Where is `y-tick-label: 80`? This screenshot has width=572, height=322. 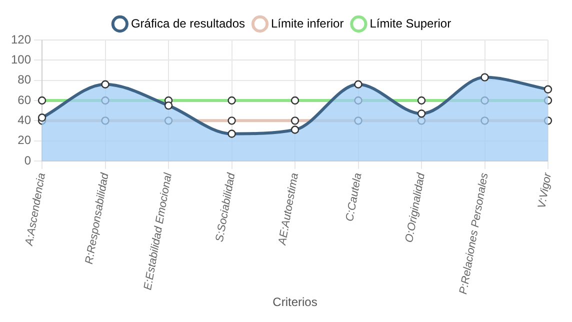
y-tick-label: 80 is located at coordinates (25, 79).